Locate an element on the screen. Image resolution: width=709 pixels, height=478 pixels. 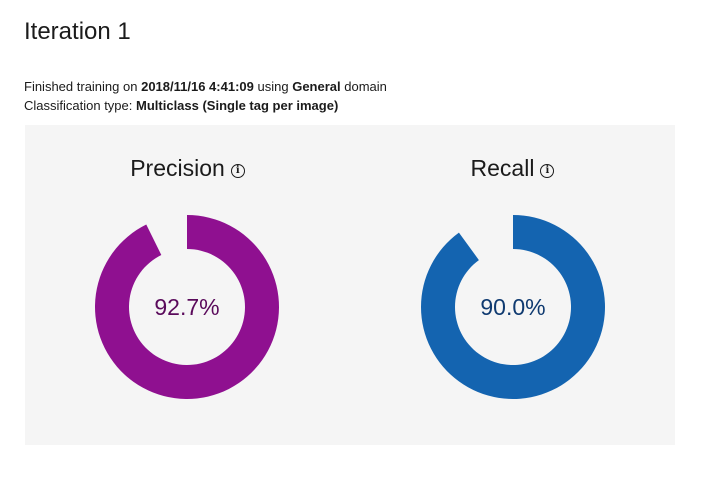
training-timestamp: 2018/11/16 4:41:09 is located at coordinates (197, 86).